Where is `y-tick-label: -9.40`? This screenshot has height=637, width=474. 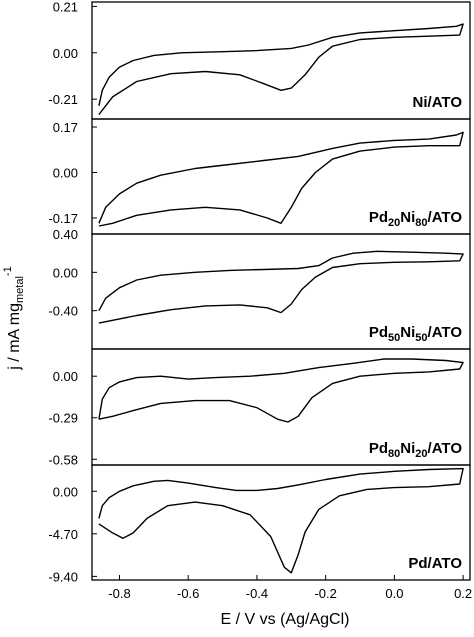 y-tick-label: -9.40 is located at coordinates (63, 576).